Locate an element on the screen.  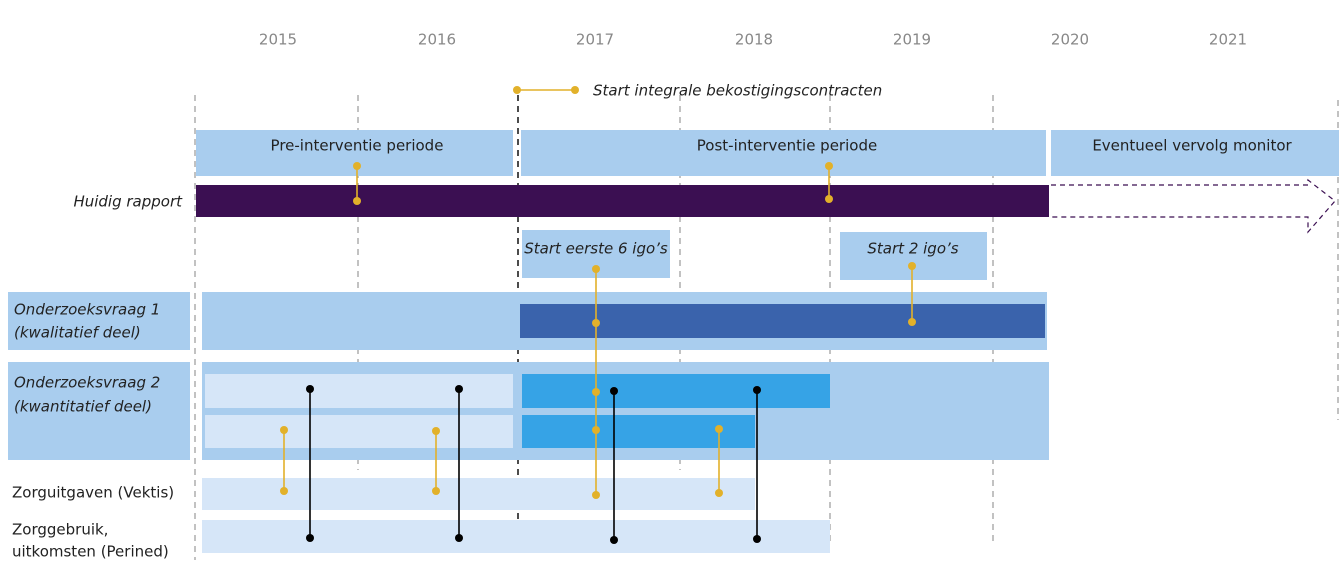
row-label: (kwantitatief deel) is located at coordinates (83, 407).